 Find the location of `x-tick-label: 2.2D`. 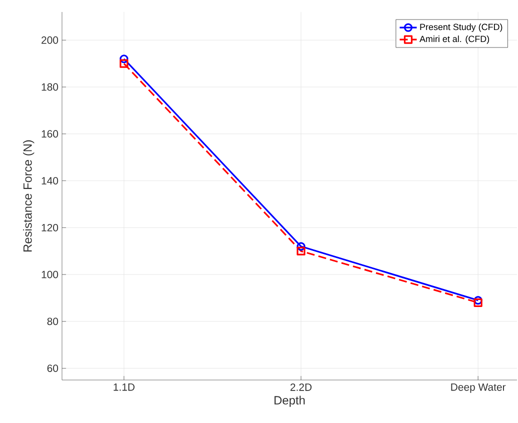

x-tick-label: 2.2D is located at coordinates (301, 387).